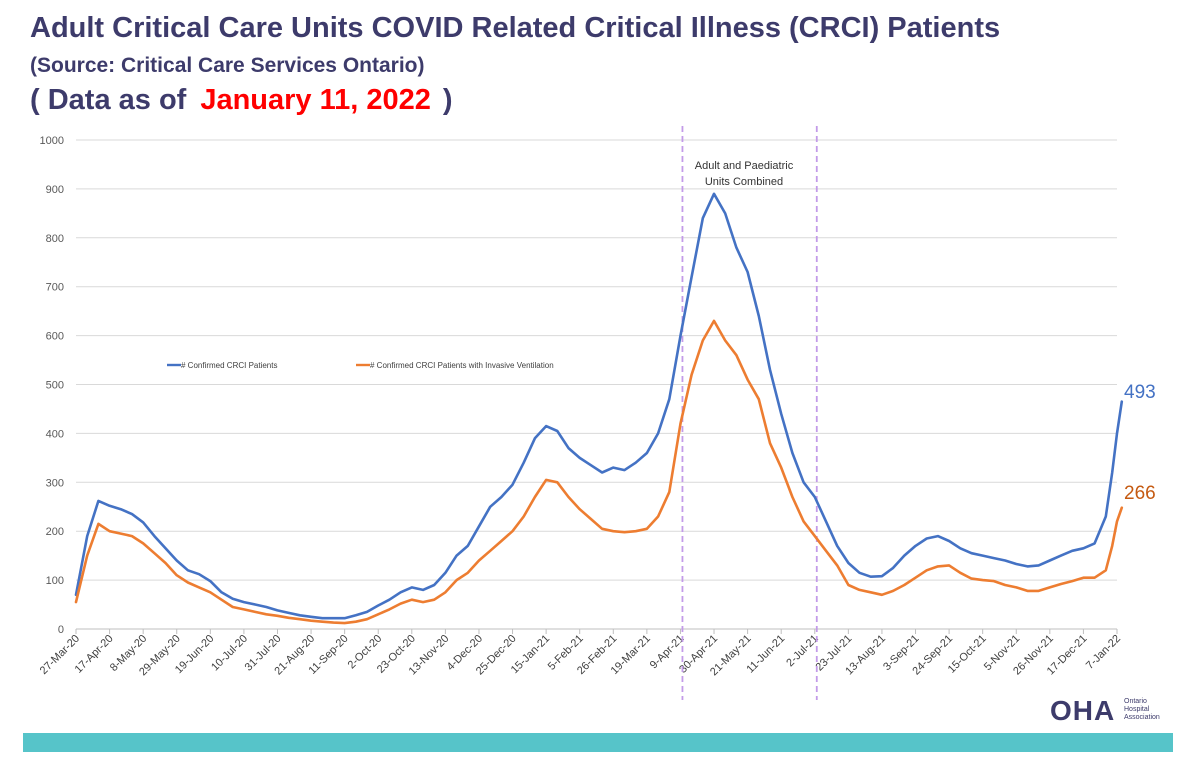 This screenshot has height=759, width=1191. I want to click on legend-label-0: # Confirmed CRCI Patients, so click(229, 365).